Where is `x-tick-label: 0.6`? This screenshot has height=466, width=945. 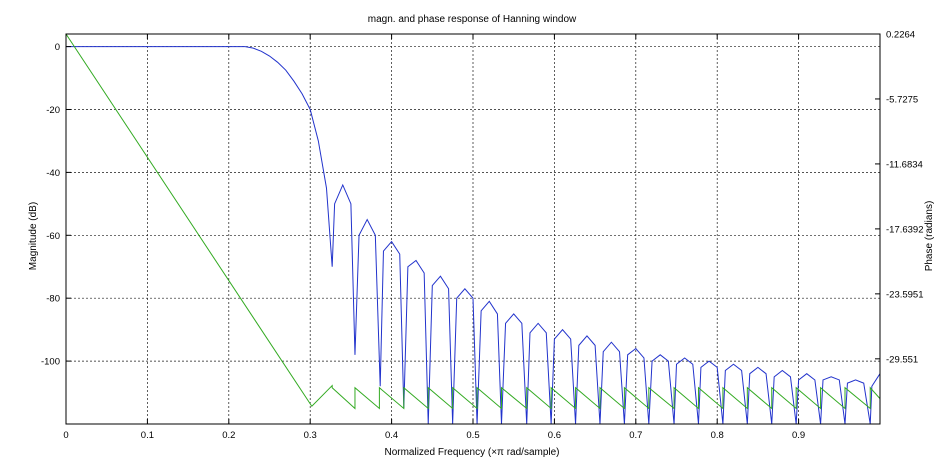
x-tick-label: 0.6 is located at coordinates (554, 435).